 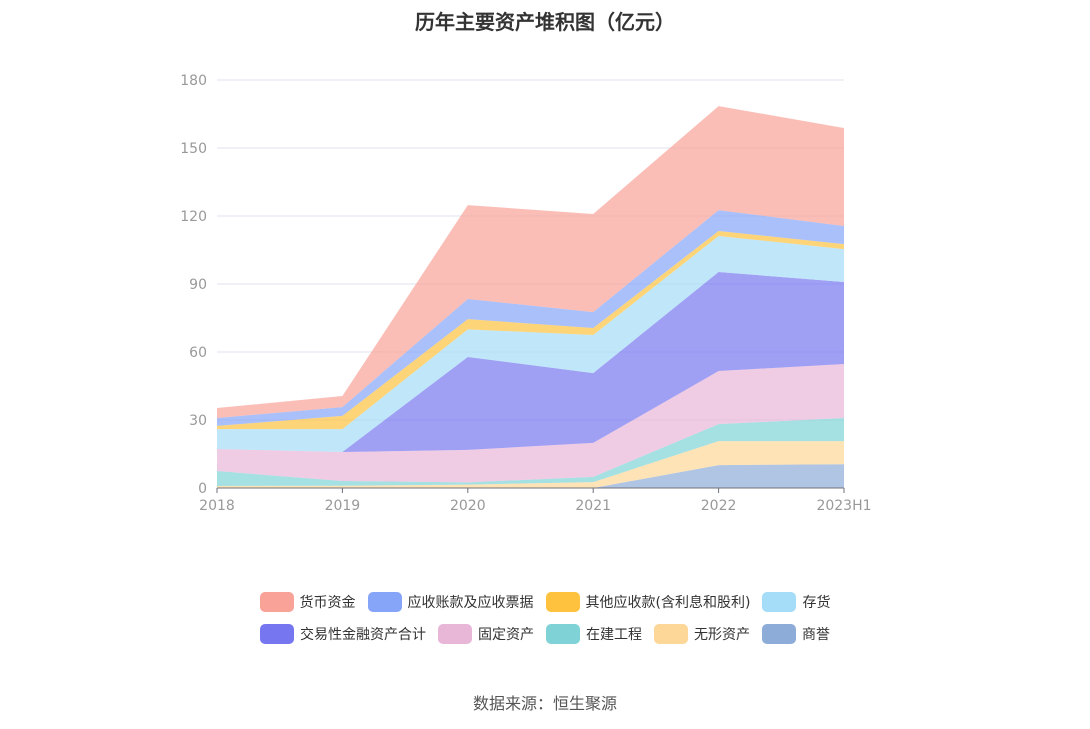 I want to click on y-tick-label: 90, so click(x=198, y=285).